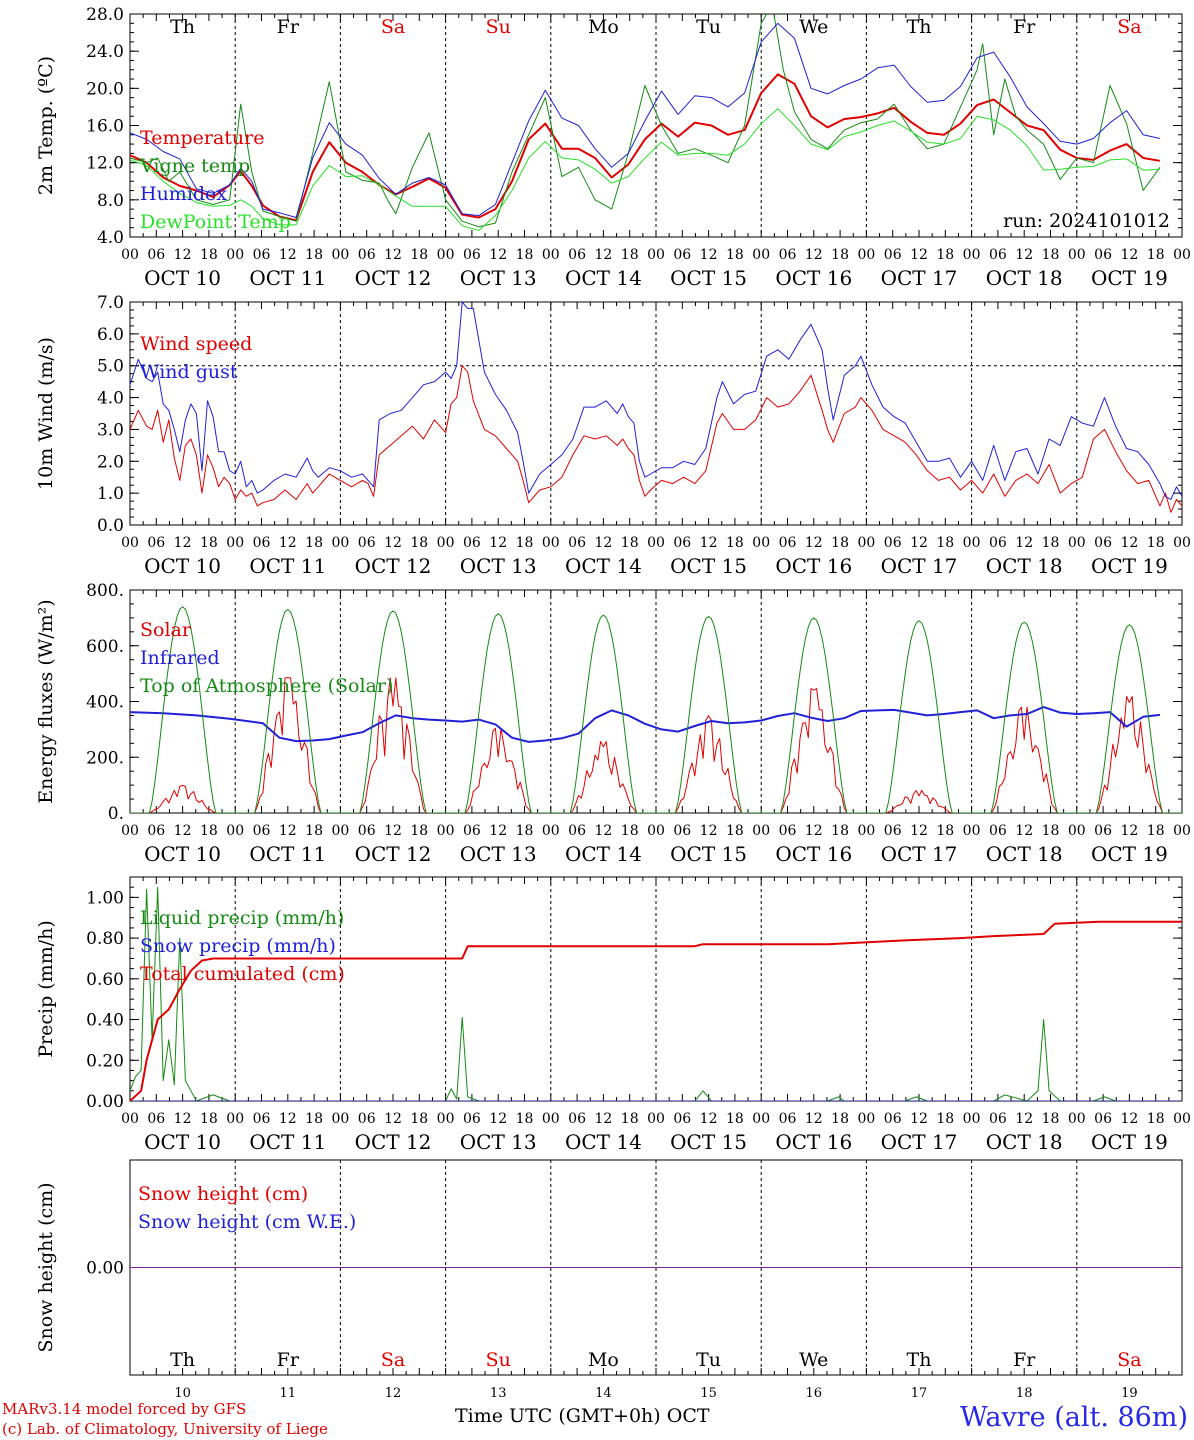  I want to click on series-vigne-temp, so click(645, 121).